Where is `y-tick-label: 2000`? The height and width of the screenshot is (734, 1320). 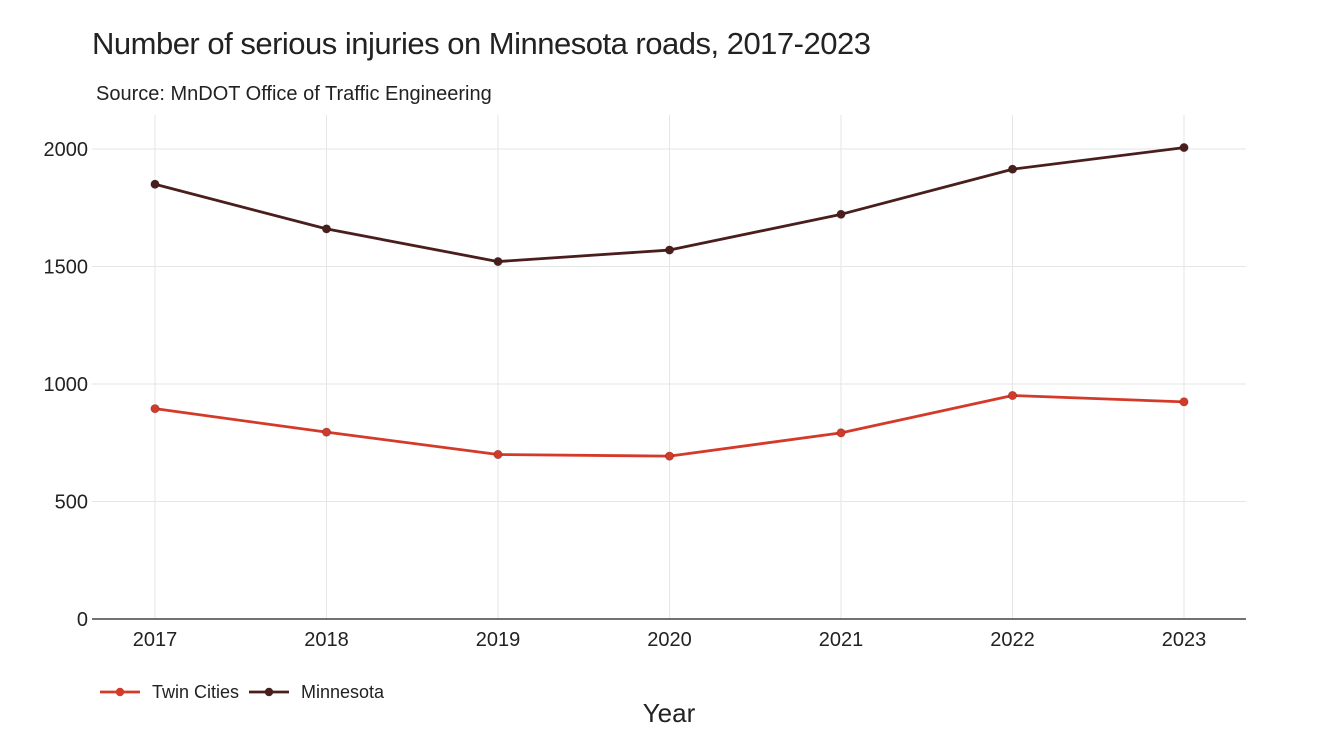 y-tick-label: 2000 is located at coordinates (66, 150).